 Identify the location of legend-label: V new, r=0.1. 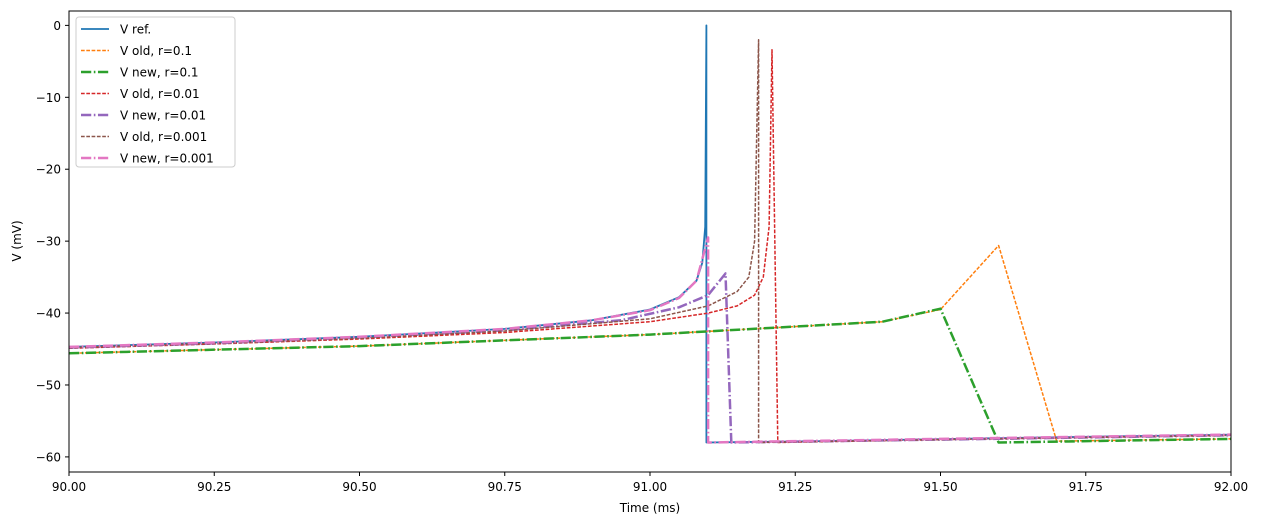
(159, 73).